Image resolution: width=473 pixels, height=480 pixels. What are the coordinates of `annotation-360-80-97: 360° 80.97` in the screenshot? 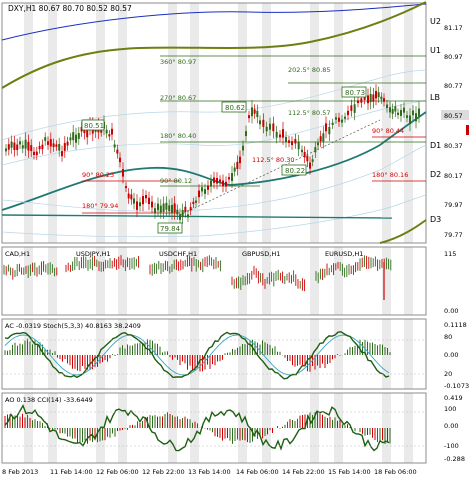 It's located at (178, 62).